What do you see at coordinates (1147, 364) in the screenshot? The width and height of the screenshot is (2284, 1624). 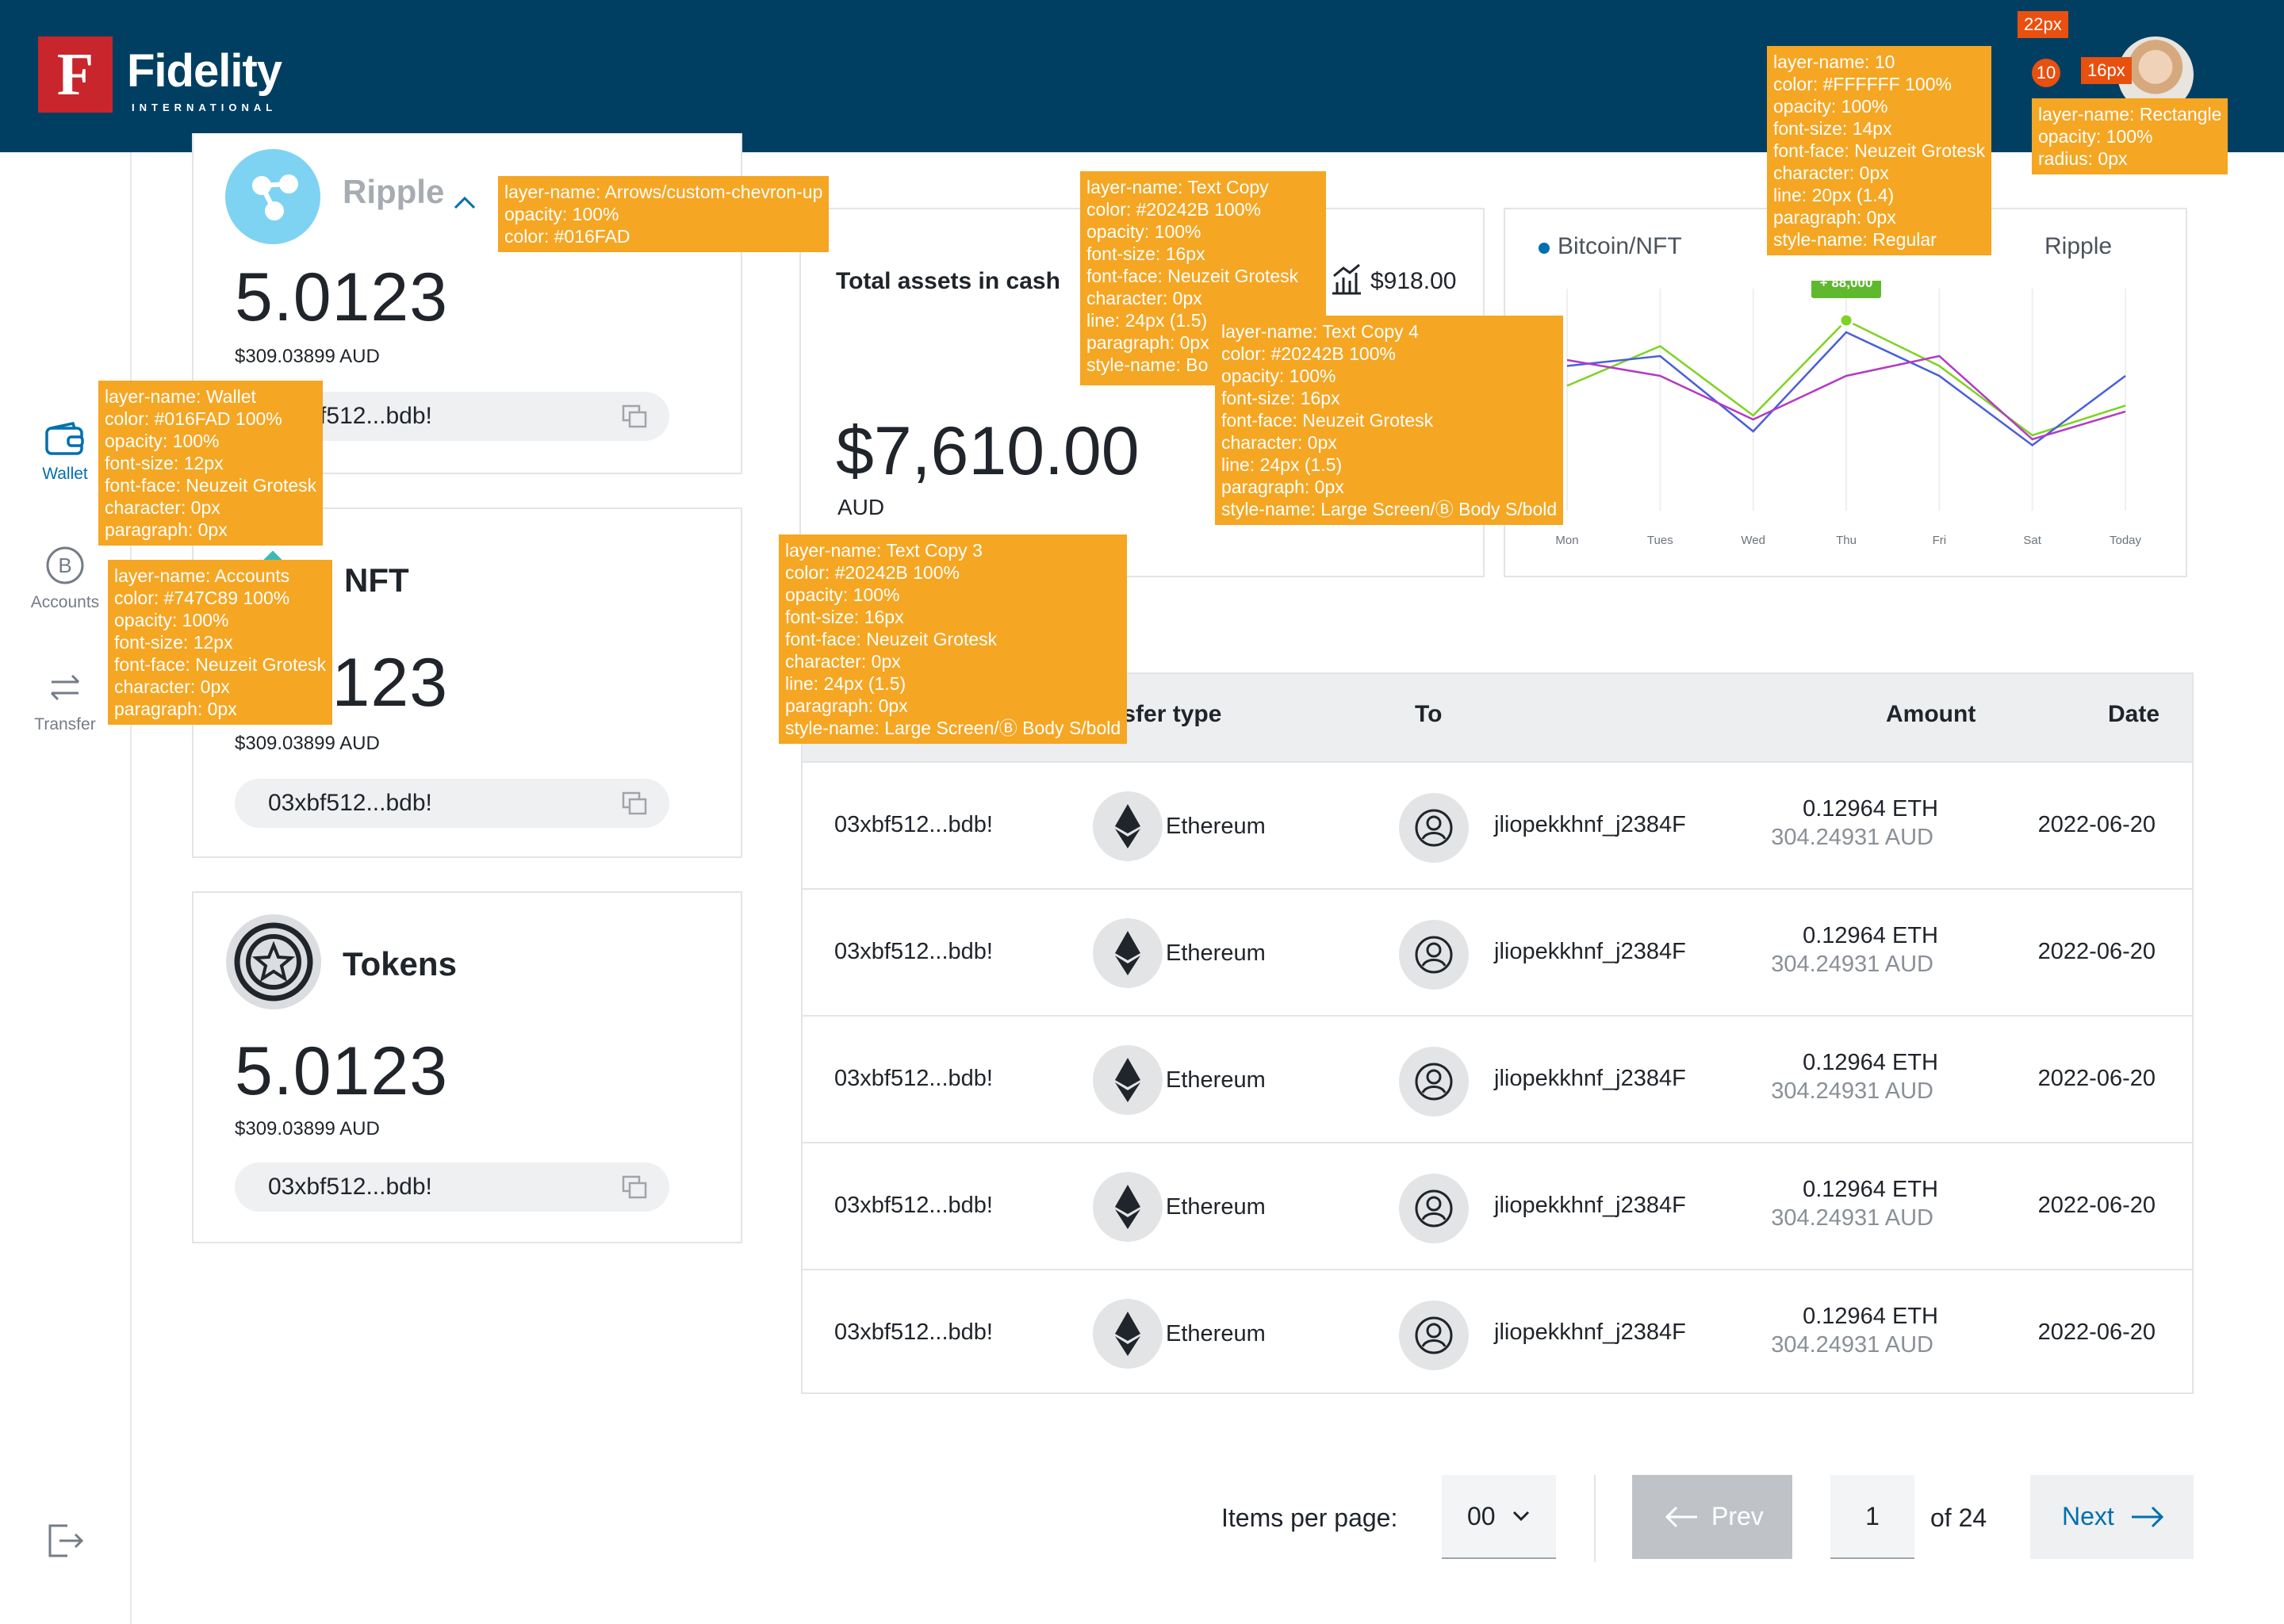 I see `annotation-line: style-name: Bo` at bounding box center [1147, 364].